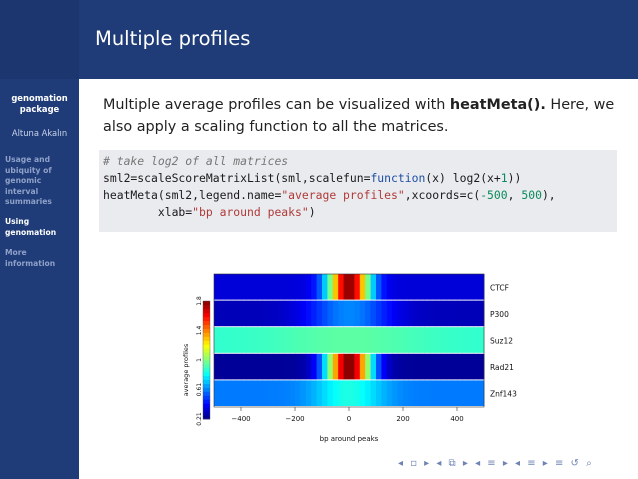 The height and width of the screenshot is (479, 638). Describe the element at coordinates (41, 227) in the screenshot. I see `sidebar-item-using-genomation: Using genomation` at that location.